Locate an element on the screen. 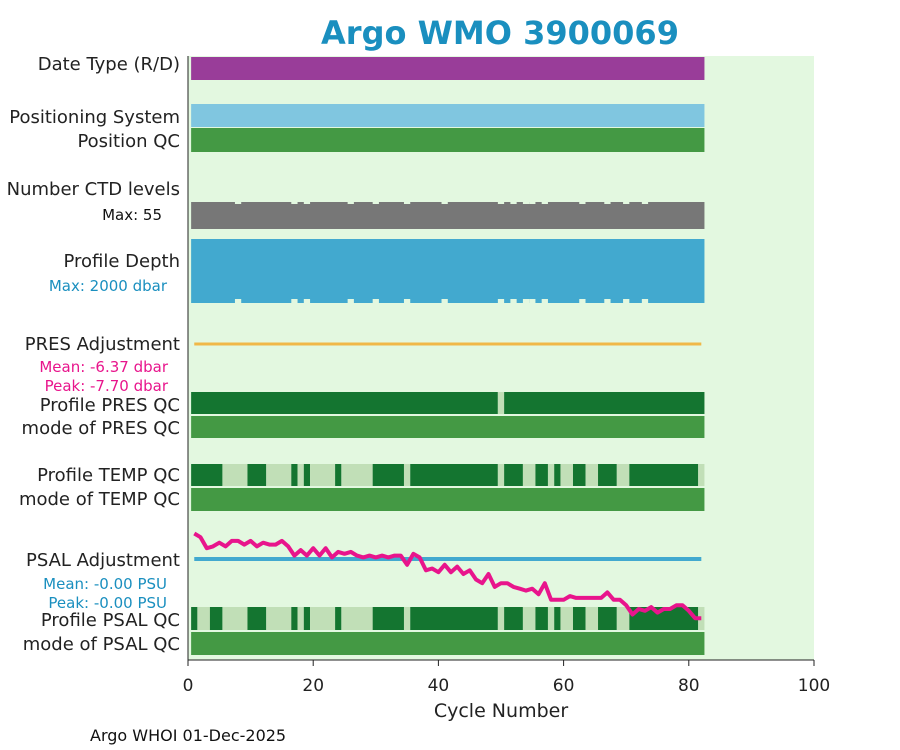 The height and width of the screenshot is (750, 900). x-tick-label: 60 is located at coordinates (564, 686).